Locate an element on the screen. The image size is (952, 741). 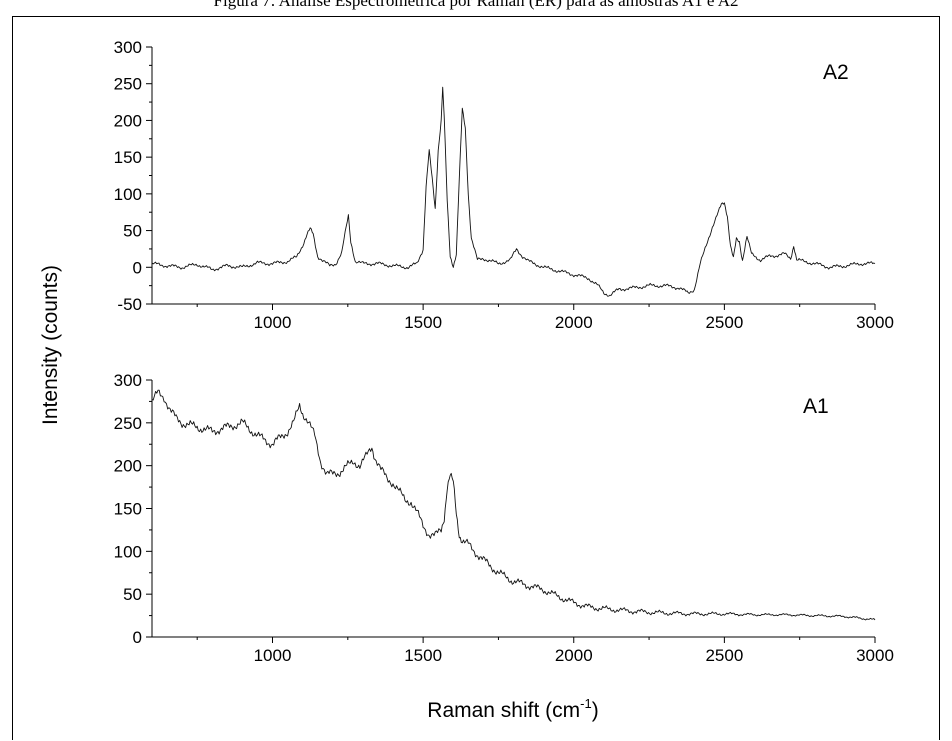
y-tick-label: -50 is located at coordinates (129, 304).